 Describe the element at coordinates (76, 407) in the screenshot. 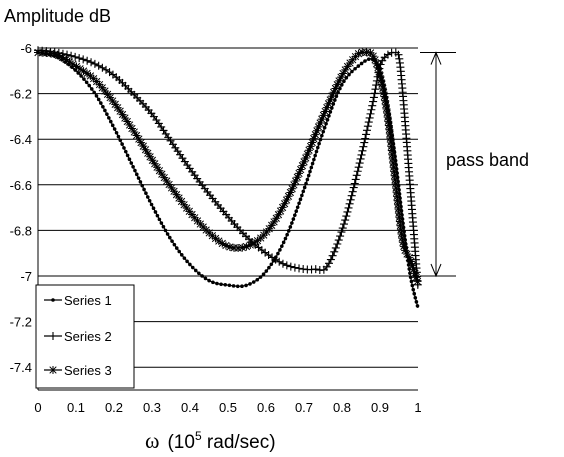

I see `x-tick-label: 0.1` at that location.